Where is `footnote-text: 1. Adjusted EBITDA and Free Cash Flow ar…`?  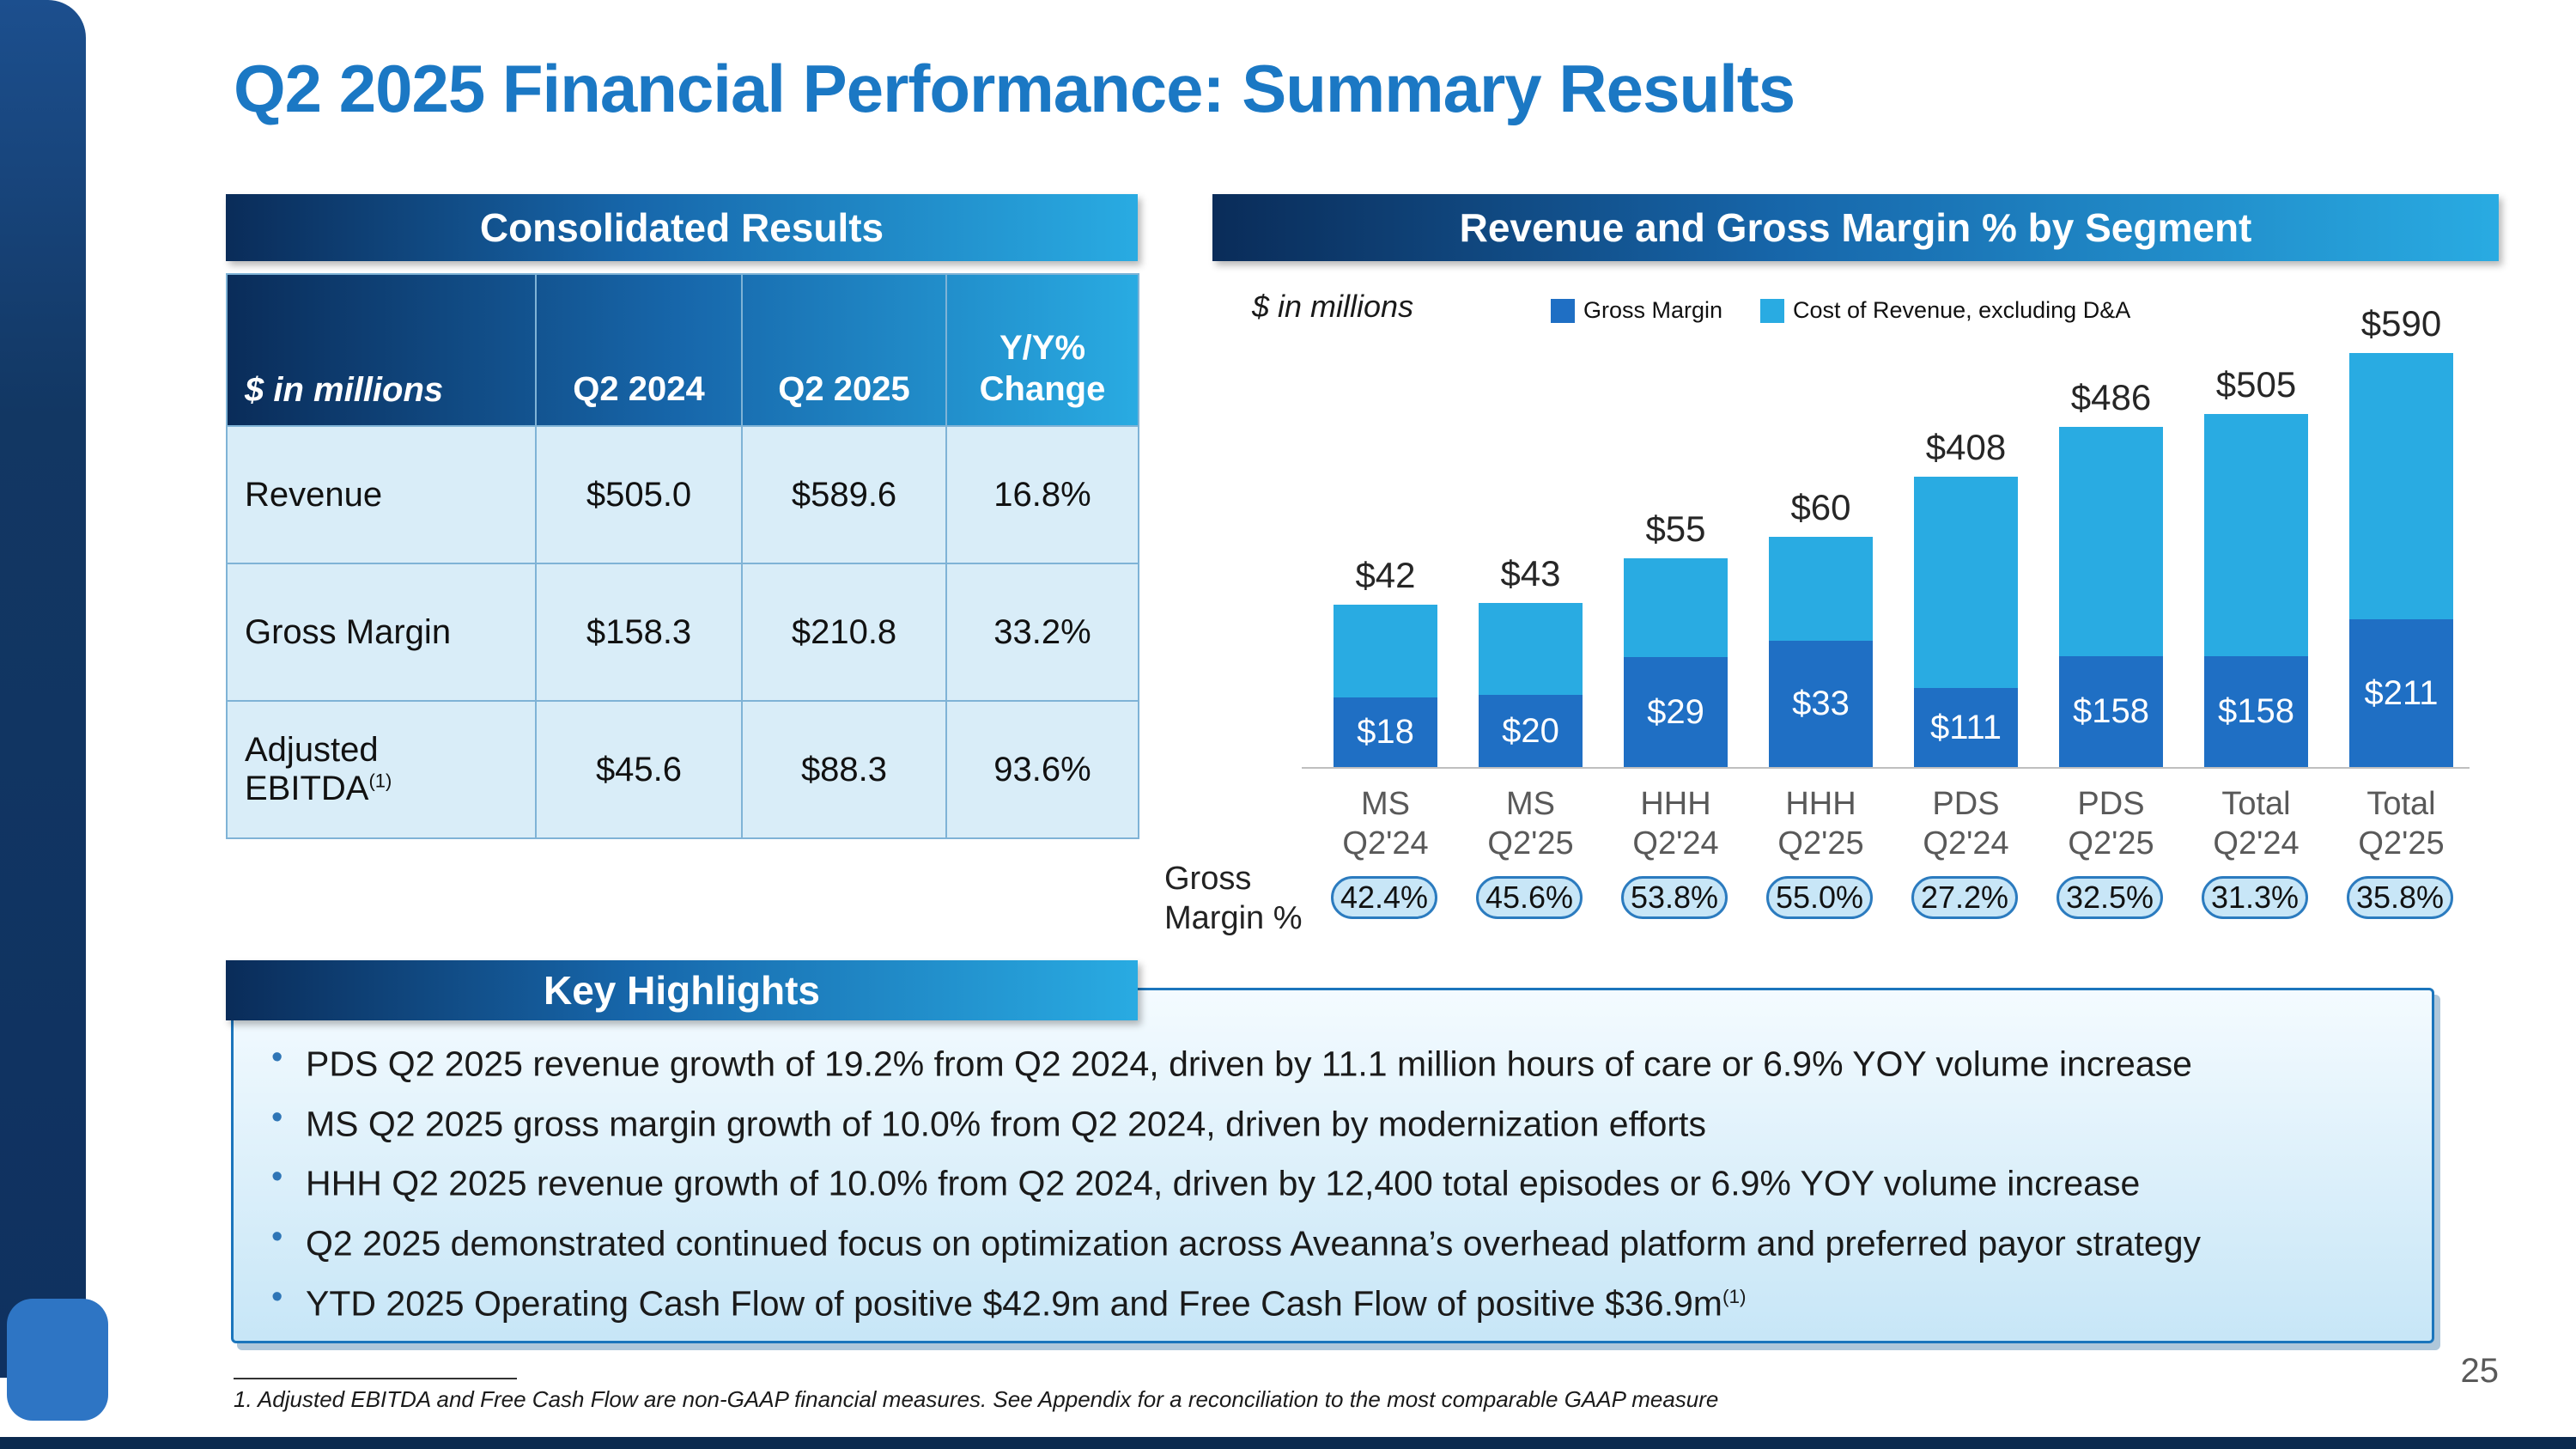
footnote-text: 1. Adjusted EBITDA and Free Cash Flow ar… is located at coordinates (976, 1399).